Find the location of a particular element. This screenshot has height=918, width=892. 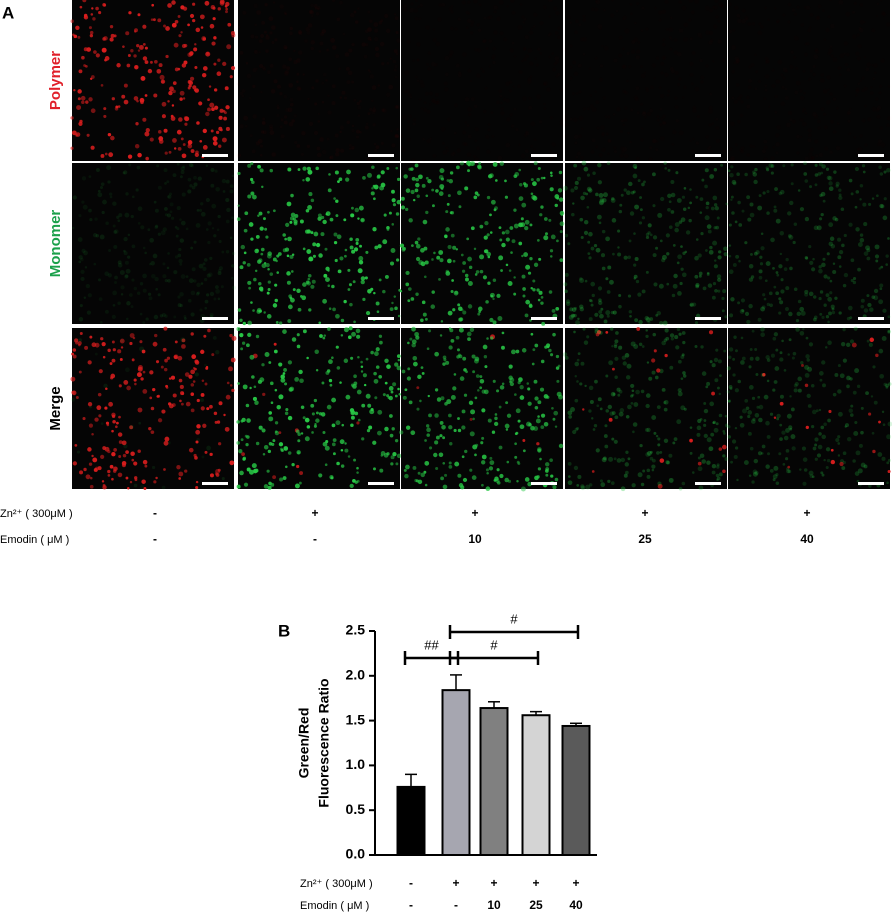

condition-value: 40 is located at coordinates (576, 905).